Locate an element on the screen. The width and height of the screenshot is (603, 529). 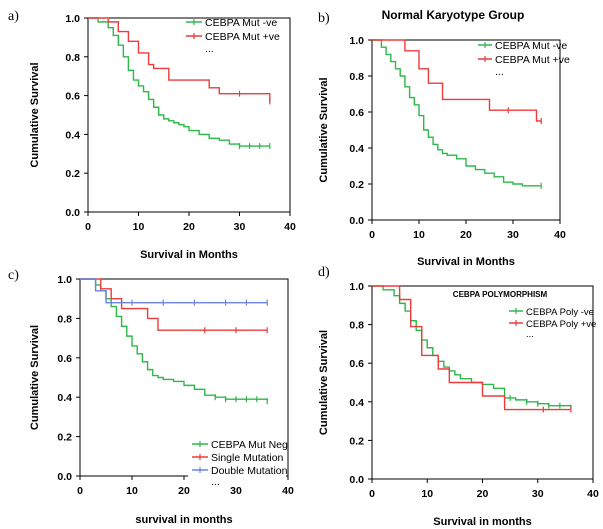
panel-b-plot-frame is located at coordinates (466, 130).